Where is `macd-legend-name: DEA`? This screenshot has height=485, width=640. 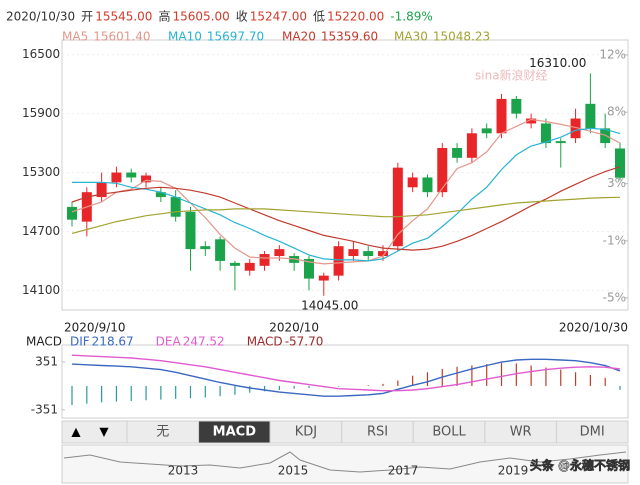 macd-legend-name: DEA is located at coordinates (169, 342).